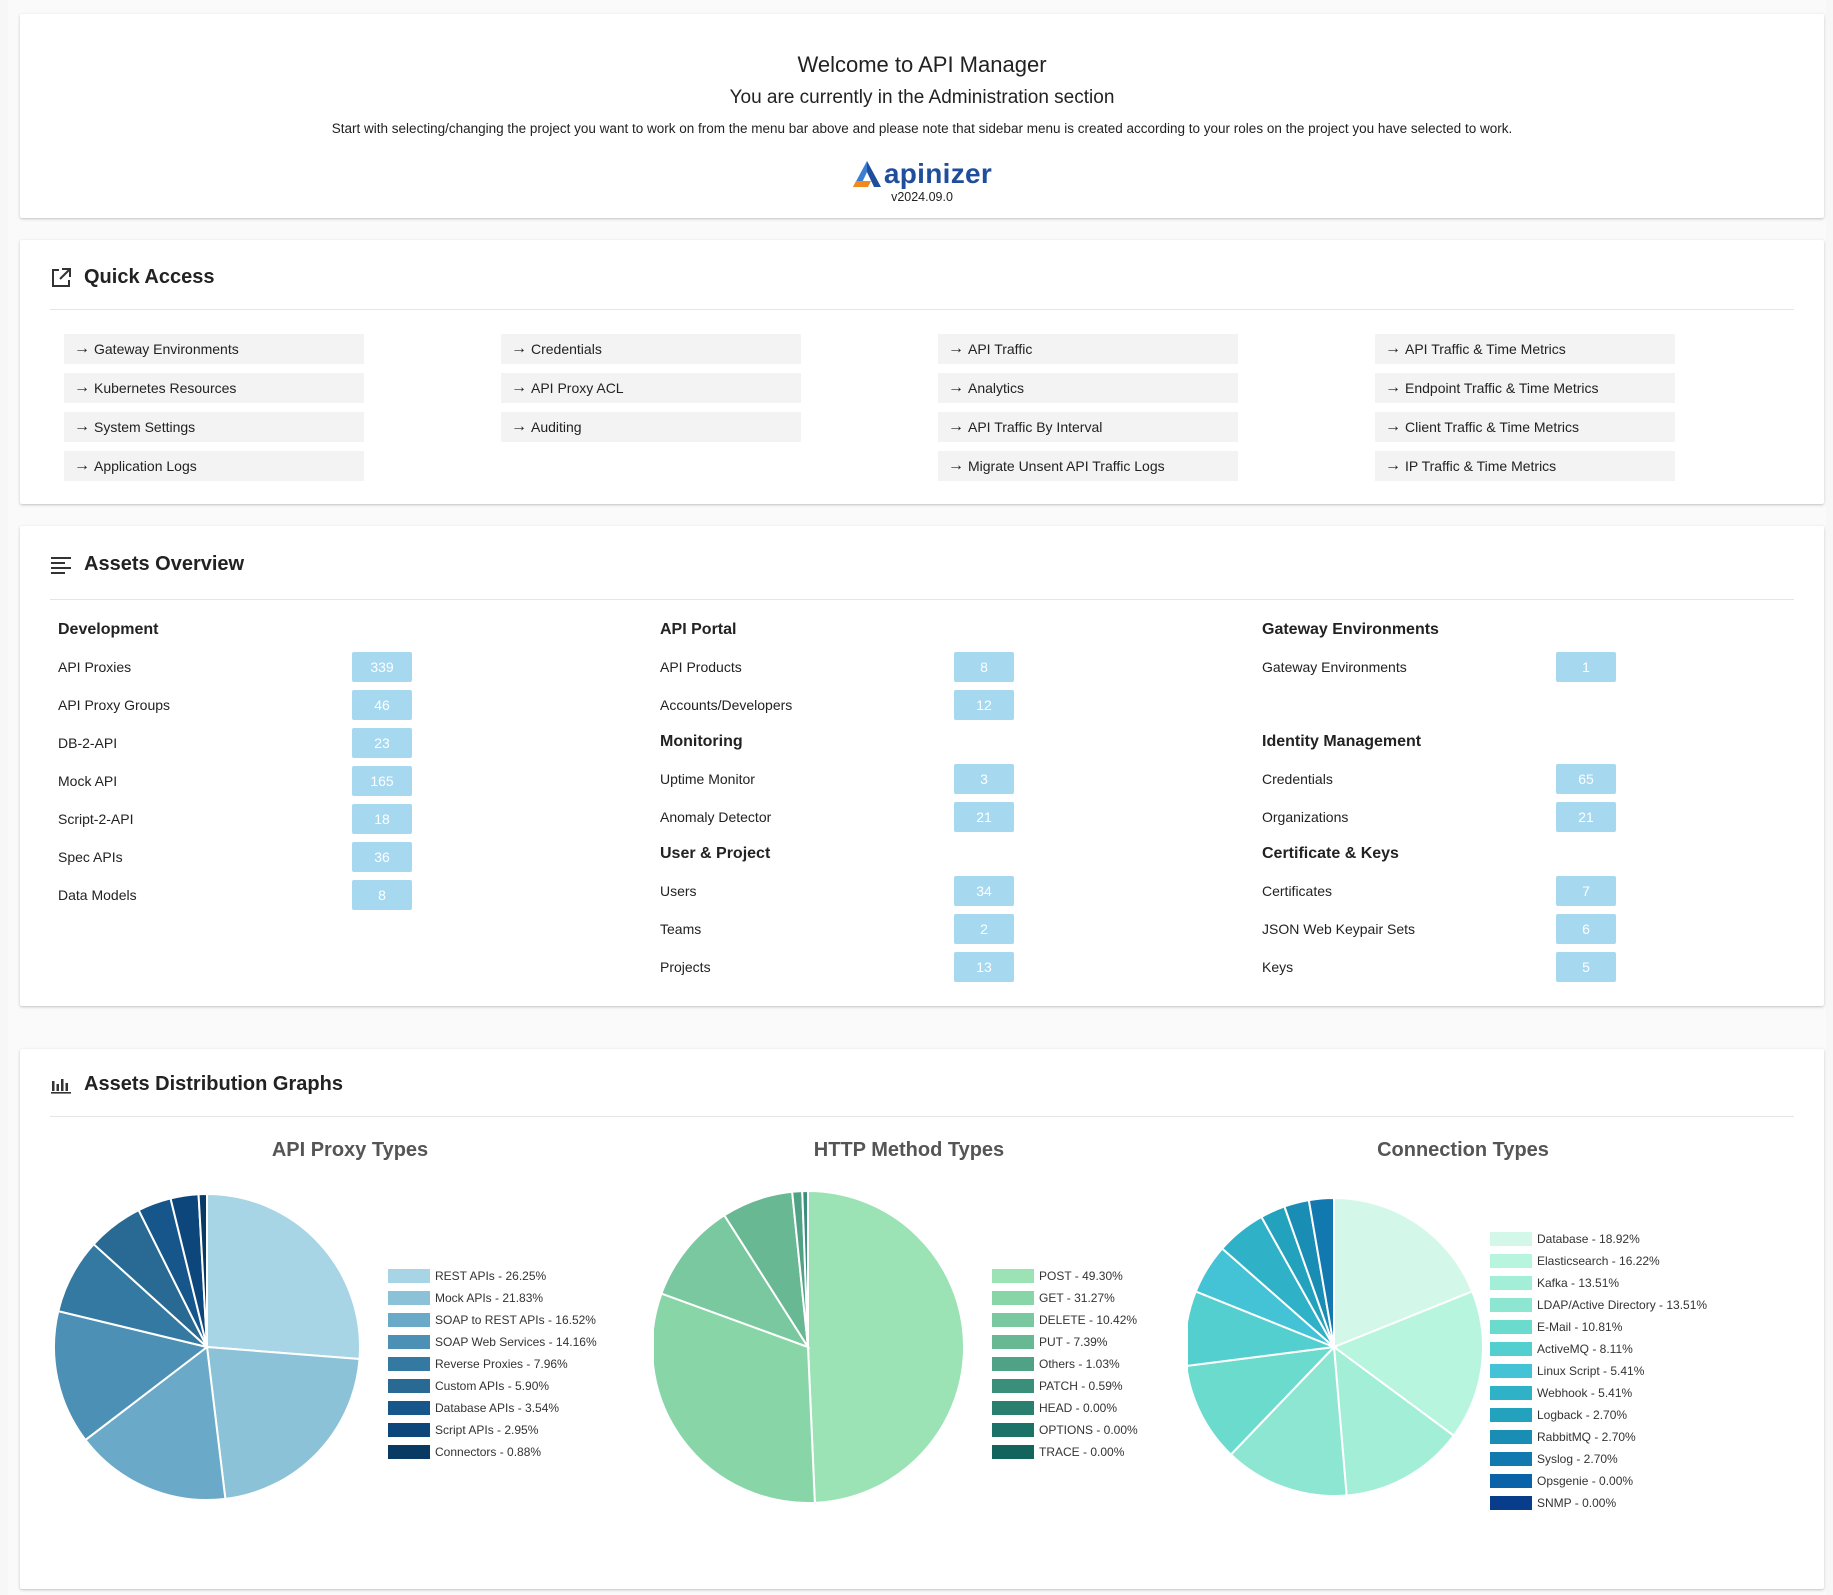 Image resolution: width=1833 pixels, height=1595 pixels. What do you see at coordinates (1561, 1393) in the screenshot?
I see `legend-item-webhook: Webhook - 5.41%` at bounding box center [1561, 1393].